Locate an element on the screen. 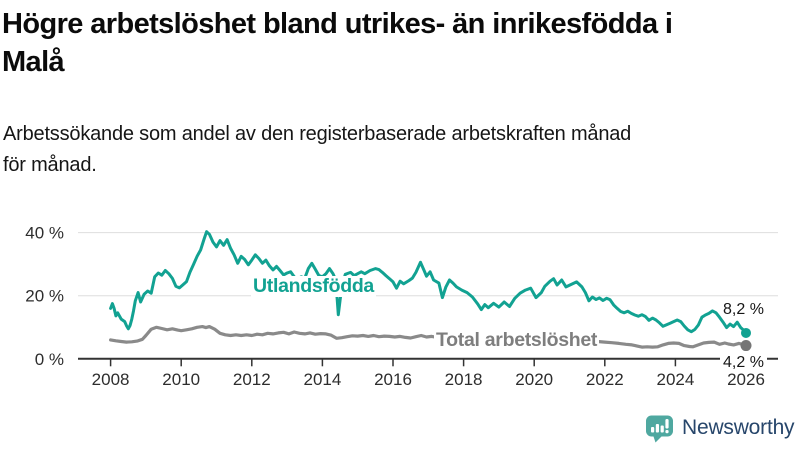 This screenshot has height=450, width=800. end-value-label-utlandsfodda: 8,2 % is located at coordinates (743, 309).